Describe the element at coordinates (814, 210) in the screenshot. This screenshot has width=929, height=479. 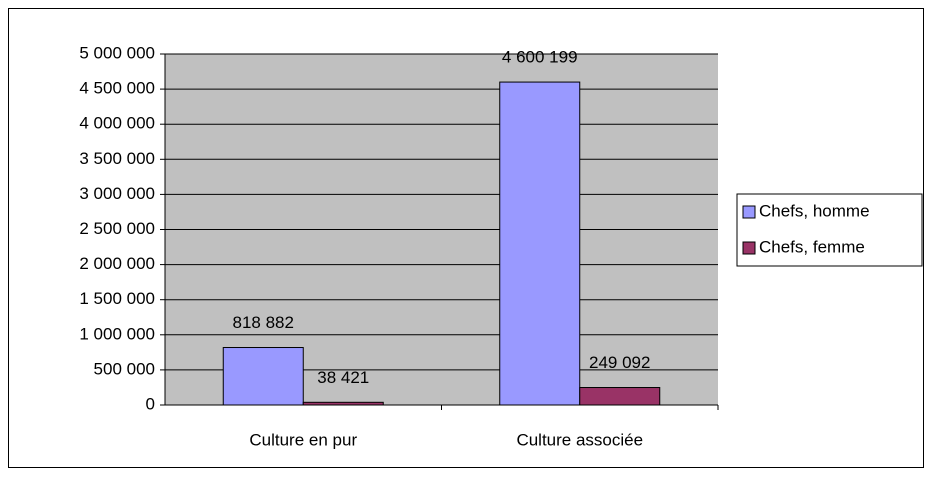
I see `legend-label: Chefs, homme` at that location.